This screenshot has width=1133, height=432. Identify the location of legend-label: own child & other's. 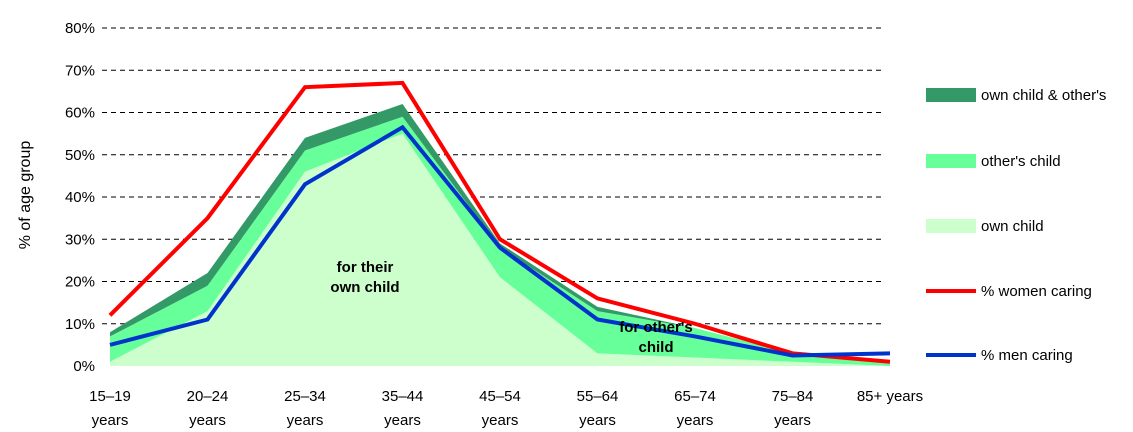
(1043, 95).